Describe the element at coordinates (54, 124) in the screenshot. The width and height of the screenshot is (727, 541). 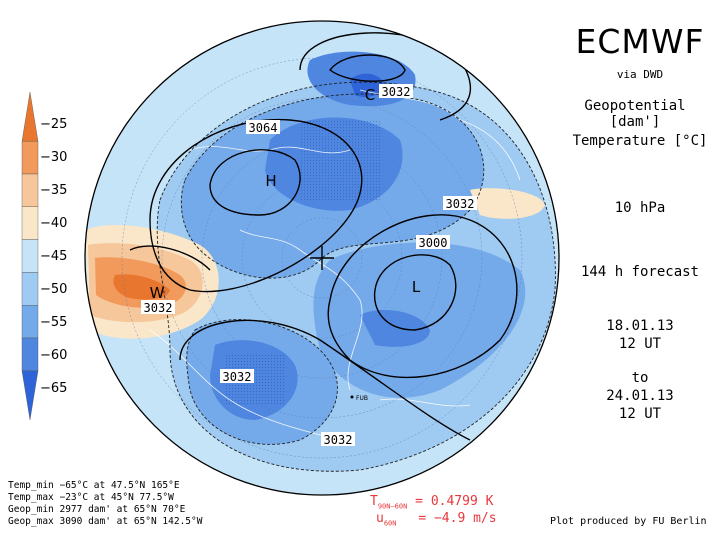
I see `colorbar-label: −25` at that location.